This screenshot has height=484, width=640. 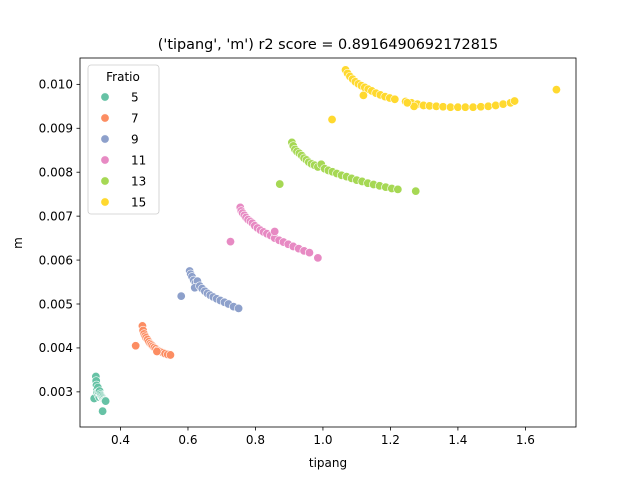 What do you see at coordinates (18, 243) in the screenshot?
I see `y-axis-label: m` at bounding box center [18, 243].